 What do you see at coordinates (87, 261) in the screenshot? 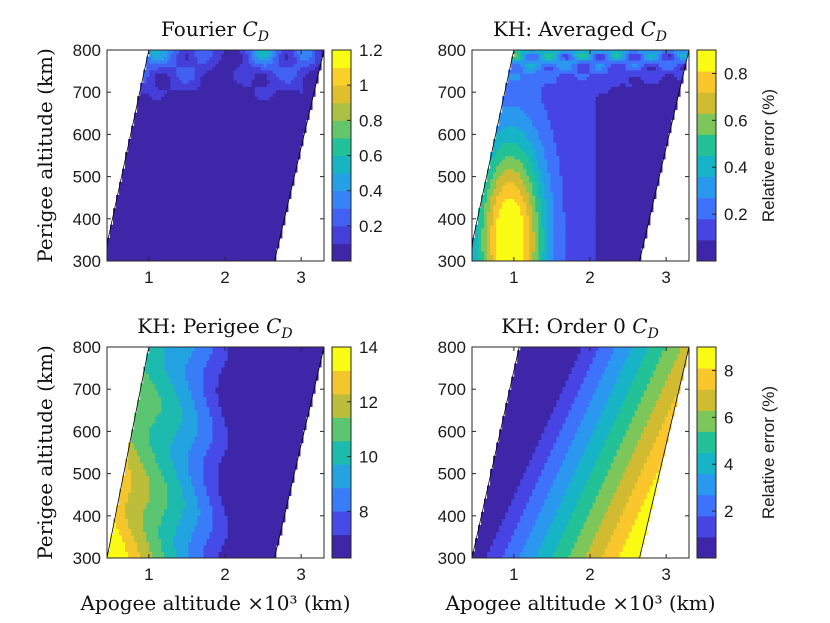
I see `y-tick-label: 300` at bounding box center [87, 261].